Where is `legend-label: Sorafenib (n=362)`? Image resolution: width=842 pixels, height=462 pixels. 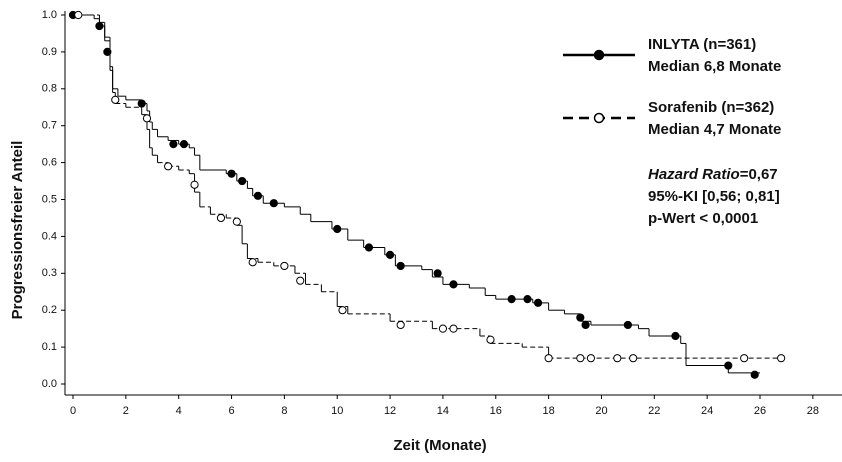
legend-label: Sorafenib (n=362) is located at coordinates (711, 107).